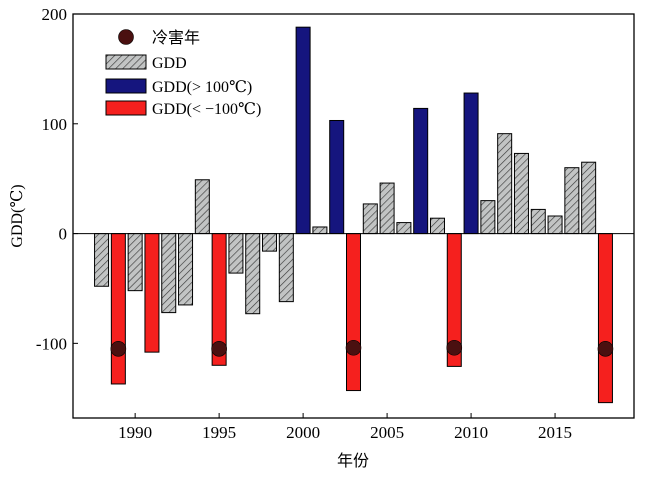 This screenshot has width=650, height=479. What do you see at coordinates (555, 225) in the screenshot?
I see `bar-gdd-2015` at bounding box center [555, 225].